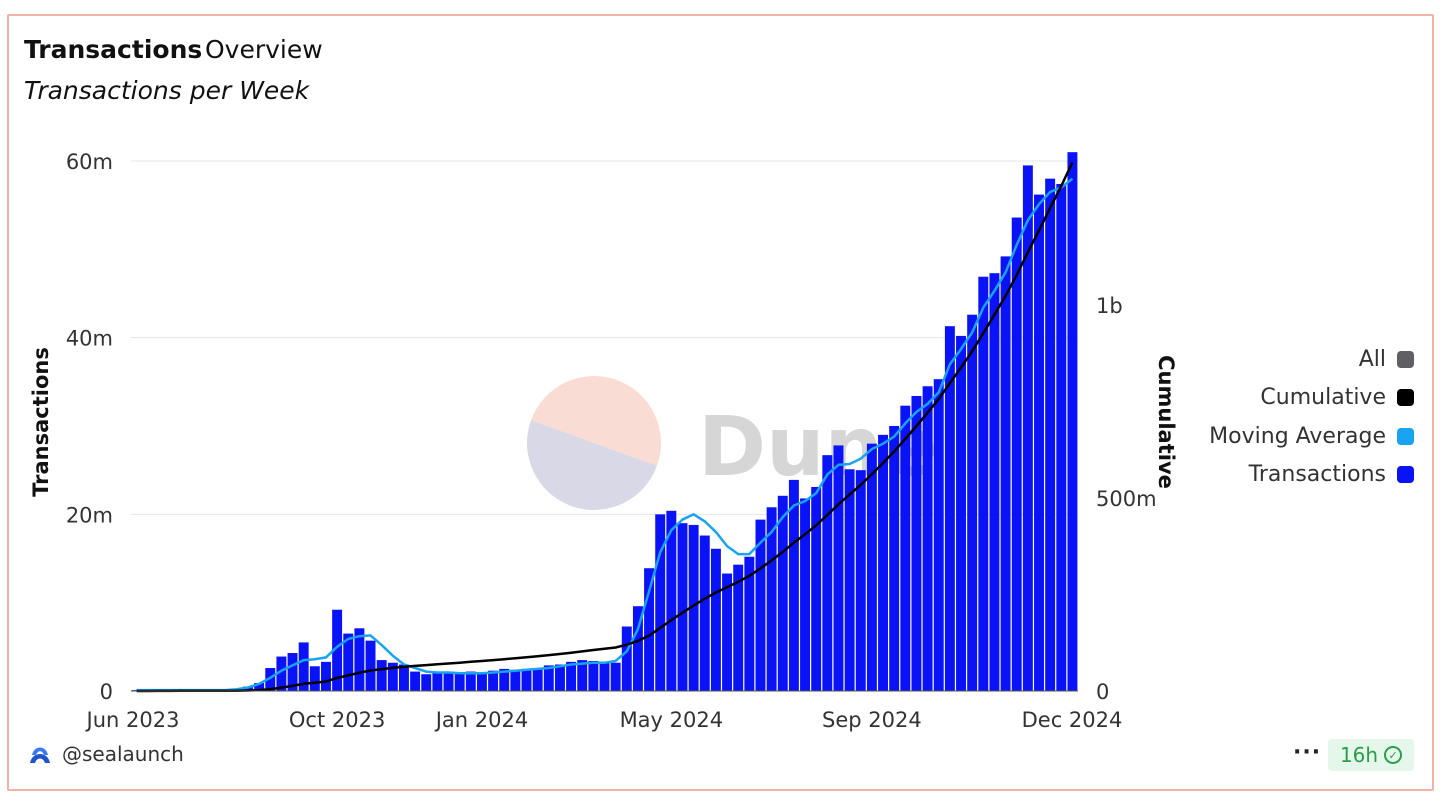  Describe the element at coordinates (1109, 306) in the screenshot. I see `y2-tick-label: 1b` at that location.